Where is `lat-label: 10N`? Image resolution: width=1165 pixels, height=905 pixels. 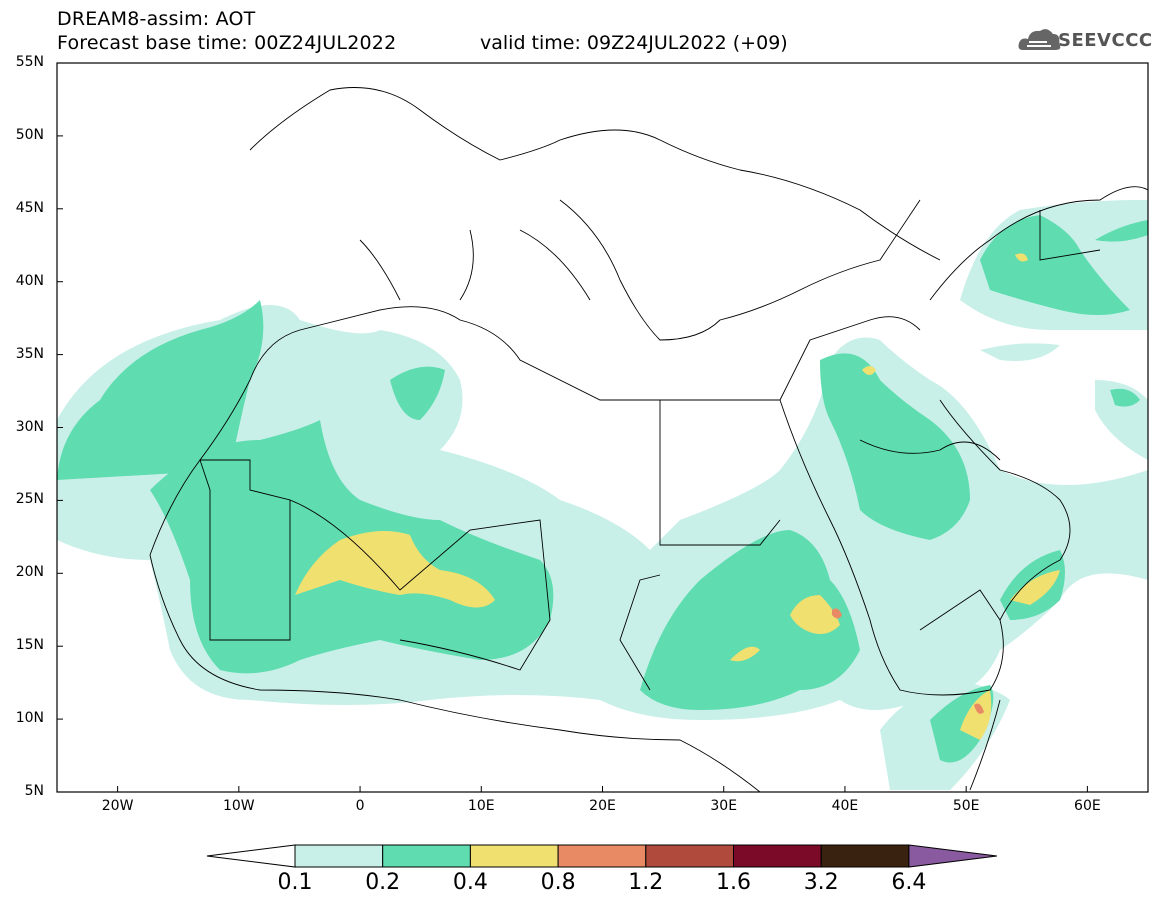 lat-label: 10N is located at coordinates (29, 718).